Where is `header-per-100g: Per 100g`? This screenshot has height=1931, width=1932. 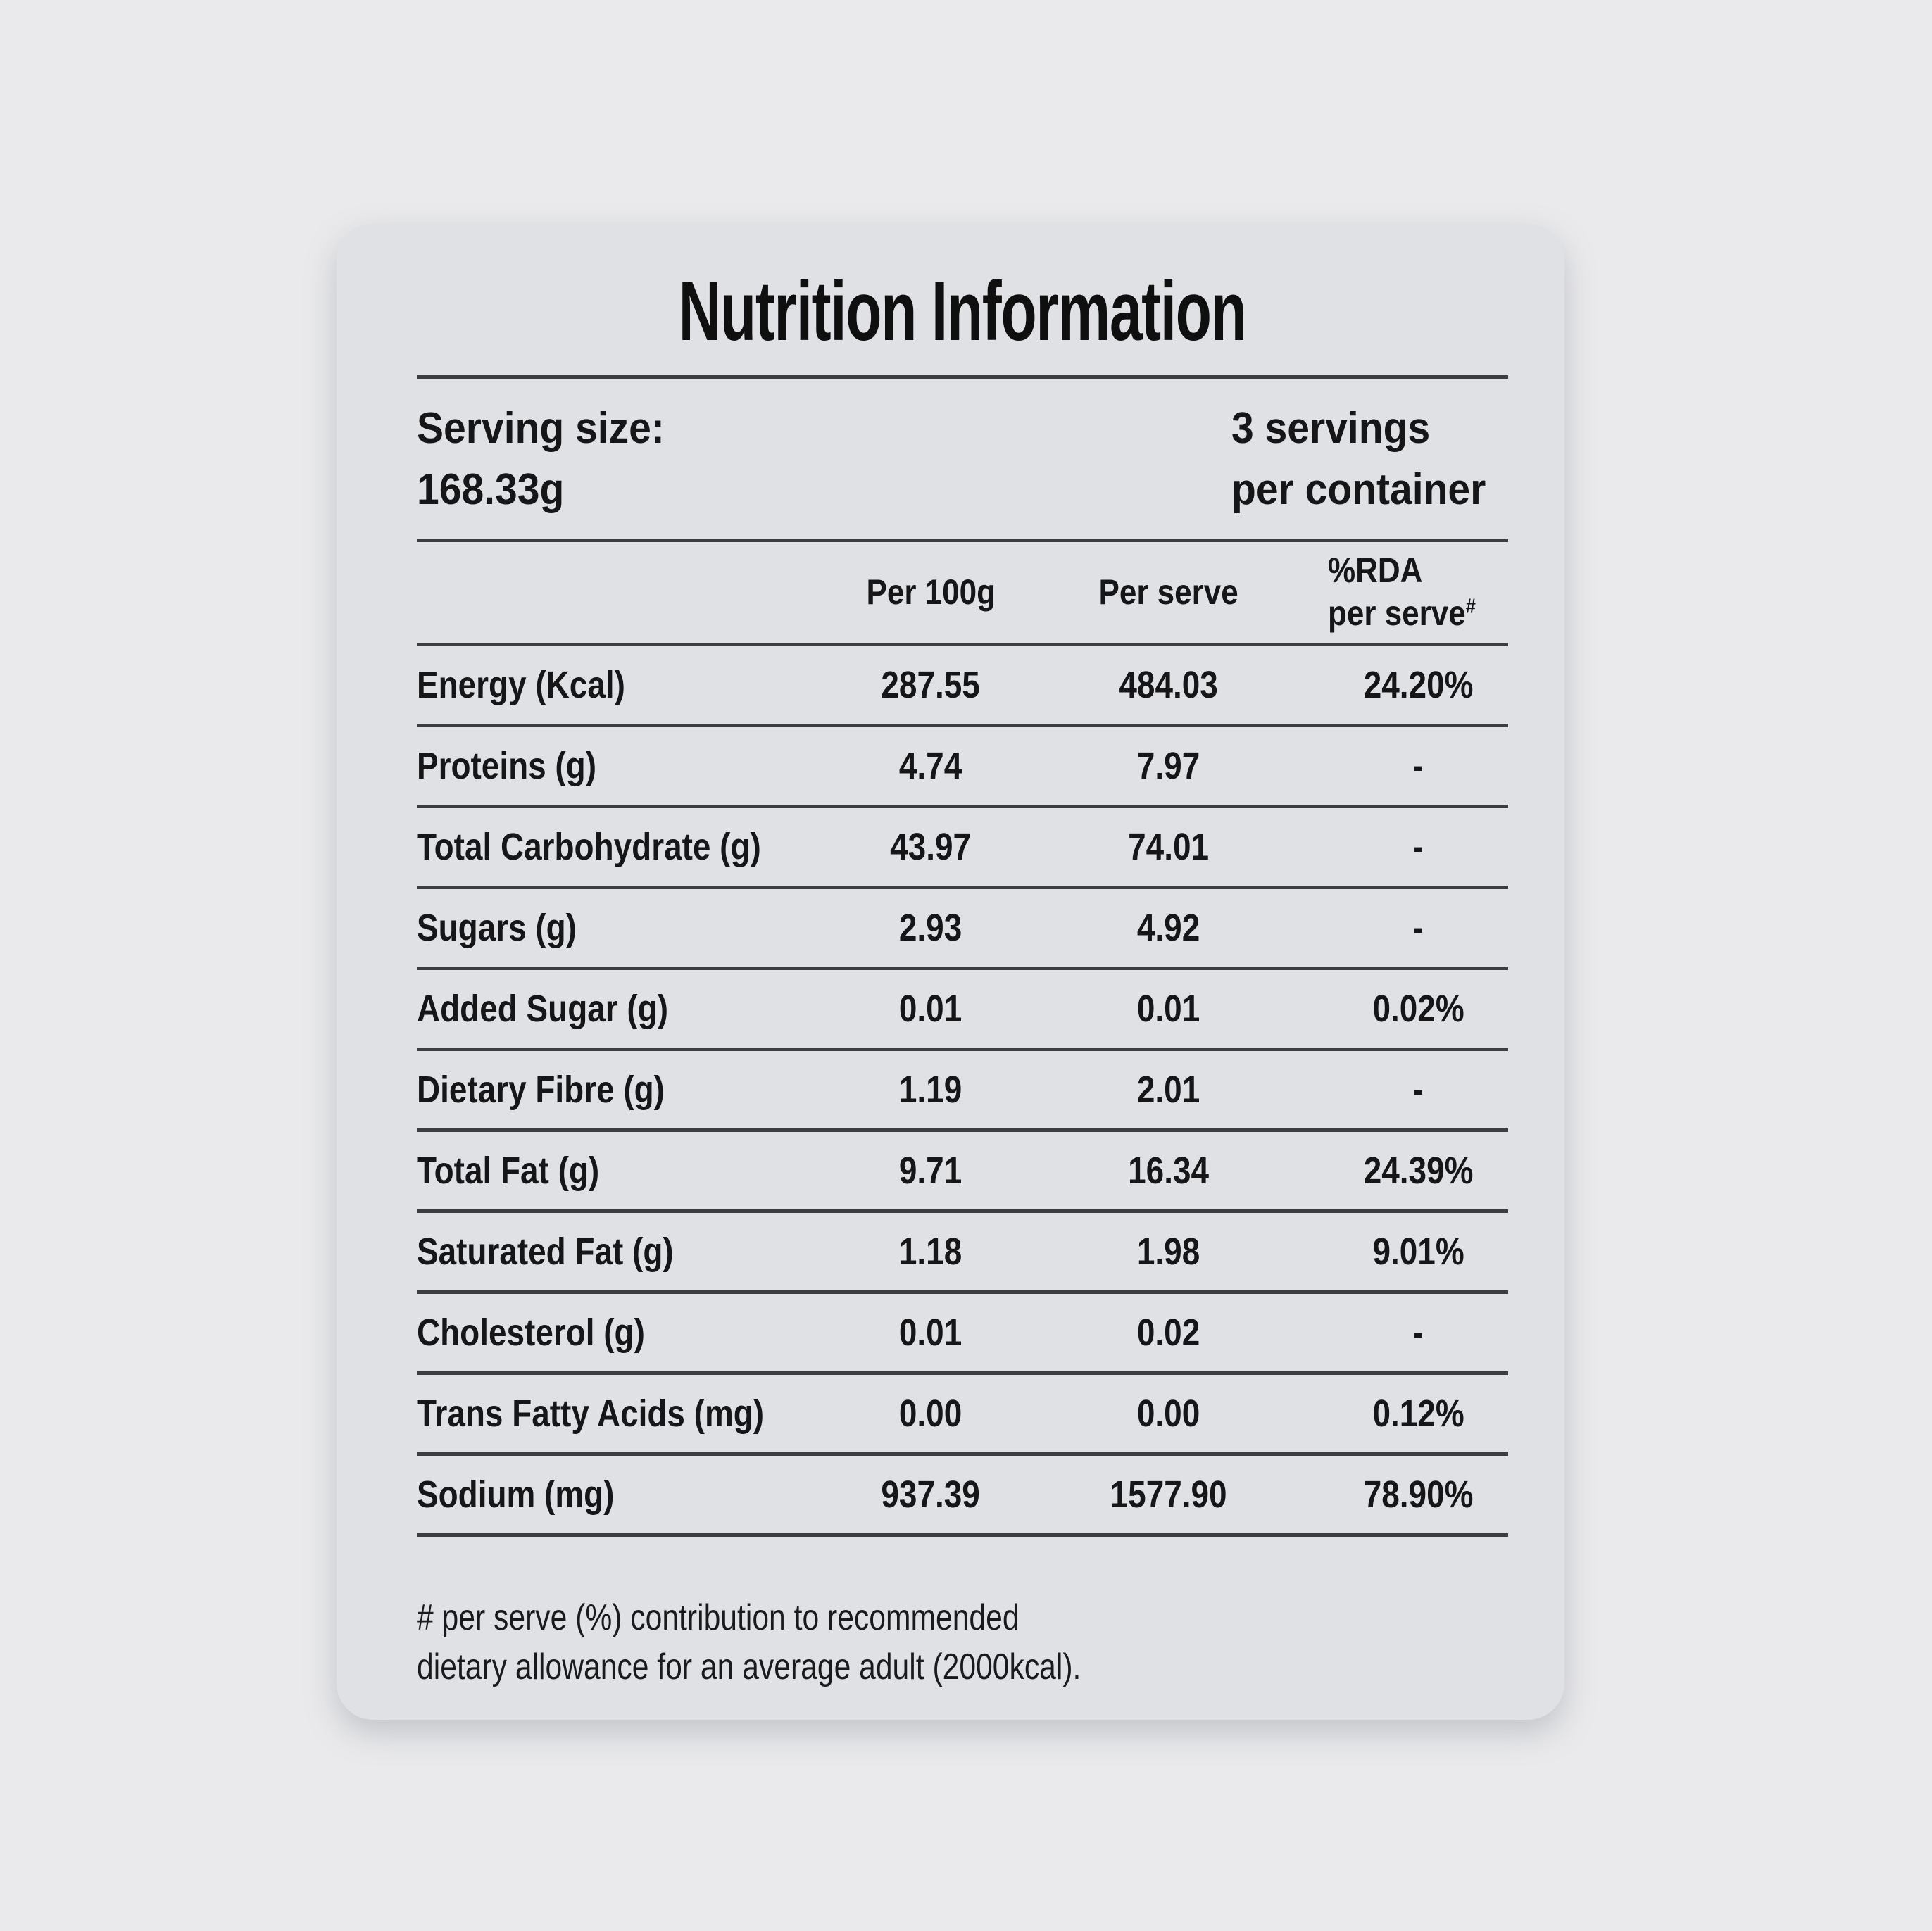
header-per-100g: Per 100g is located at coordinates (931, 592).